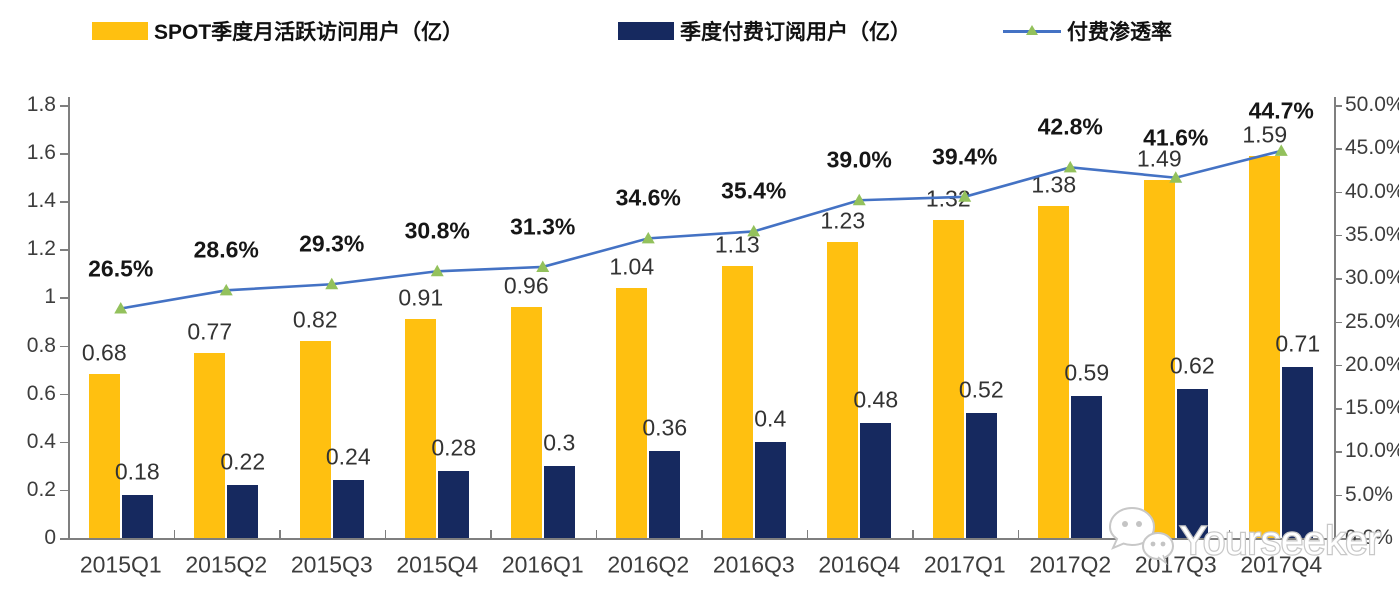 Image resolution: width=1399 pixels, height=596 pixels. What do you see at coordinates (121, 268) in the screenshot?
I see `penetration-rate-label: 26.5%` at bounding box center [121, 268].